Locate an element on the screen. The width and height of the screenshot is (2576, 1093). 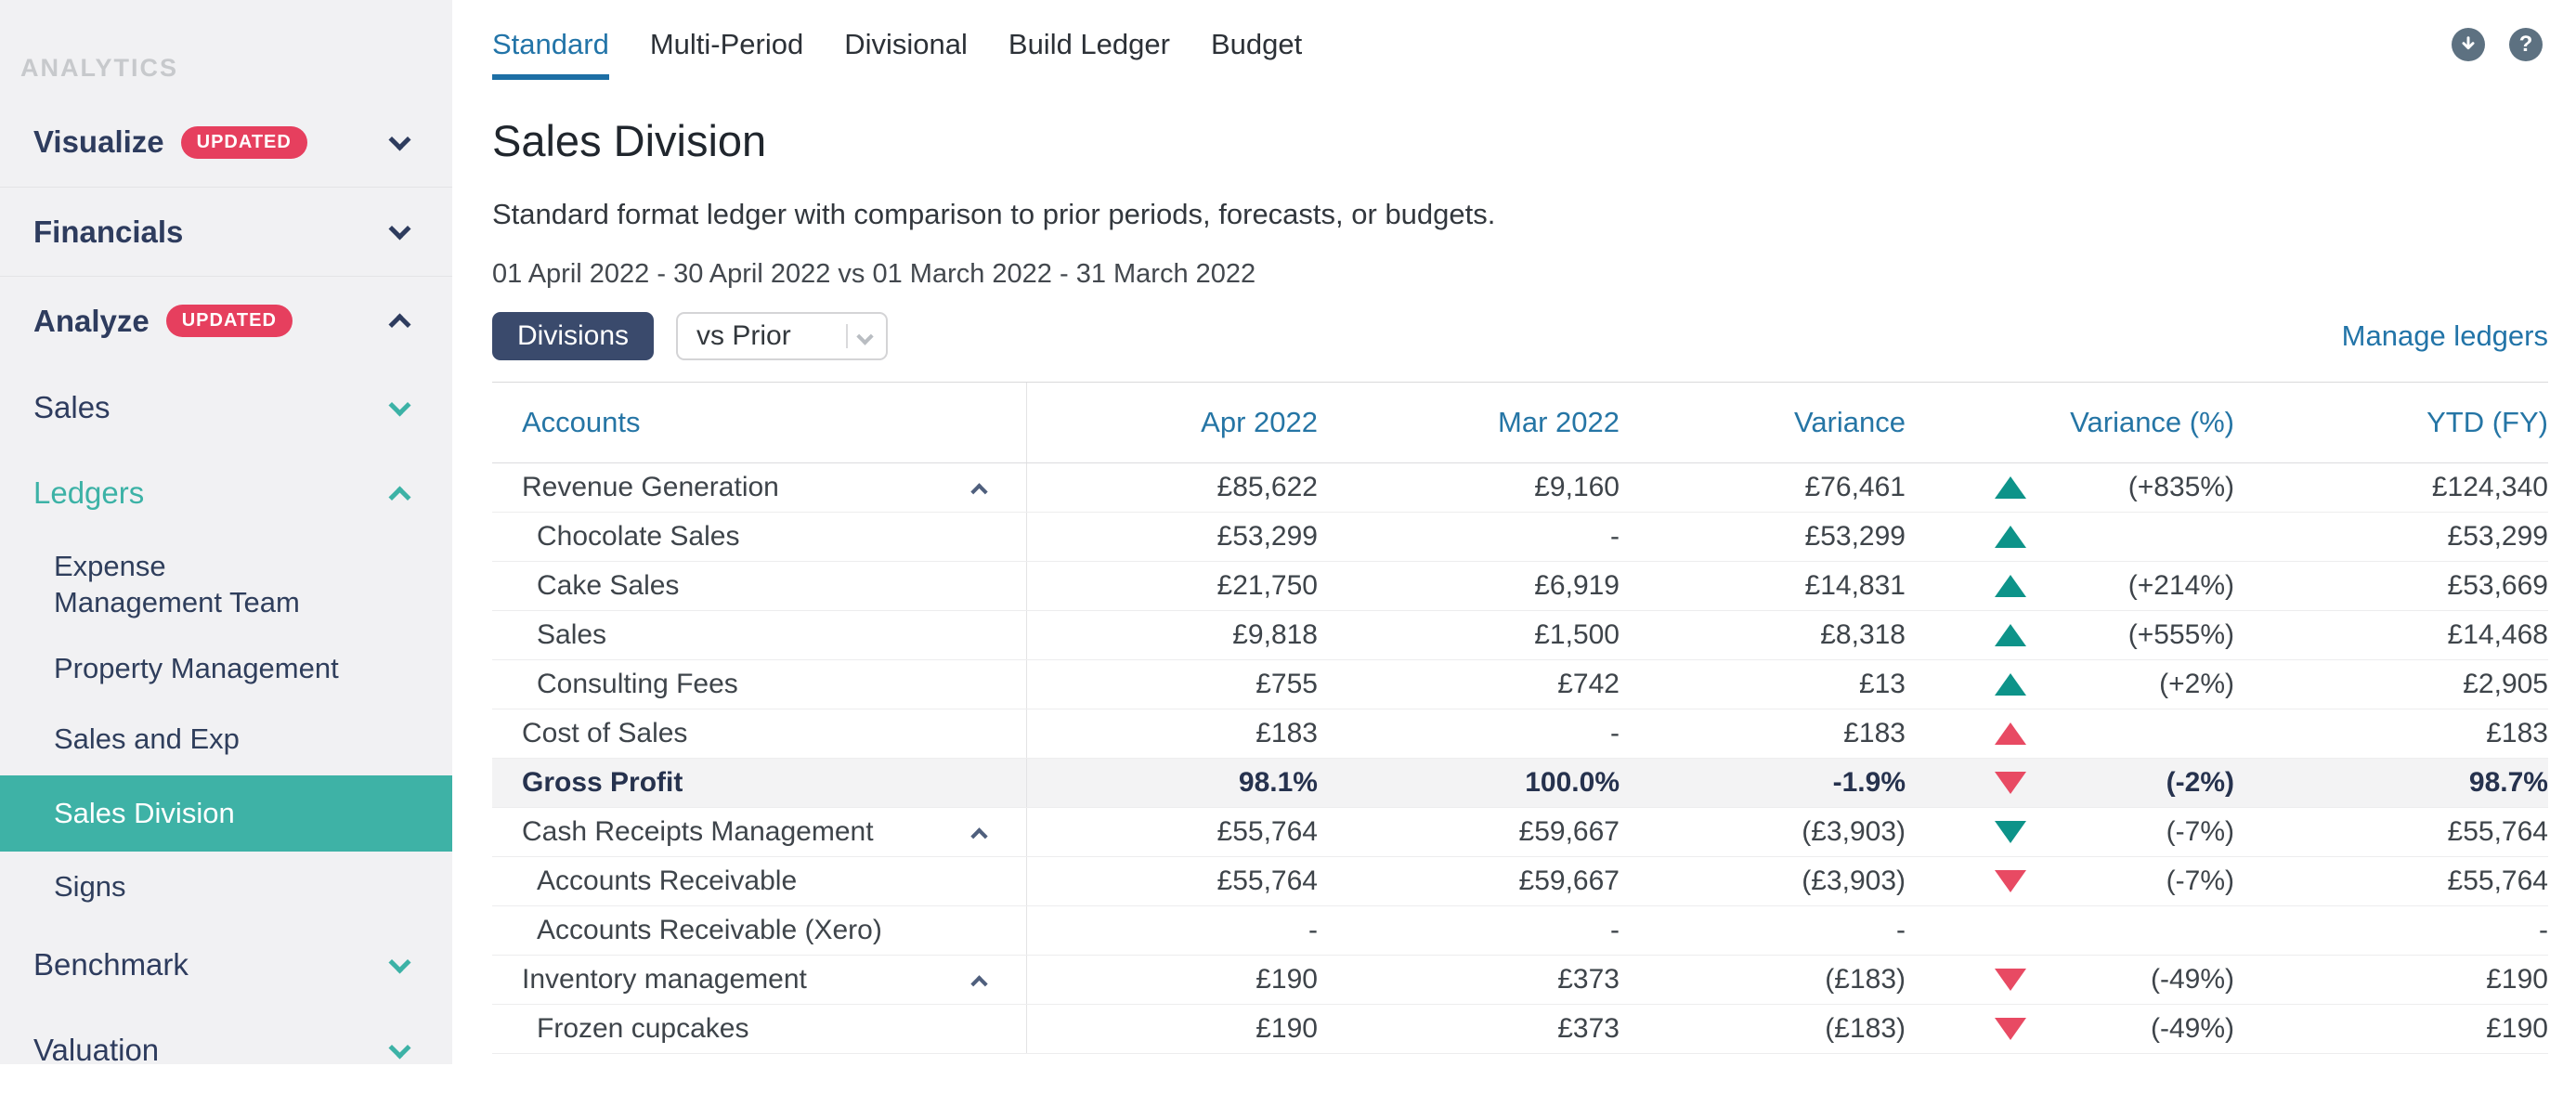
apr-value: £190 is located at coordinates (1287, 1028).